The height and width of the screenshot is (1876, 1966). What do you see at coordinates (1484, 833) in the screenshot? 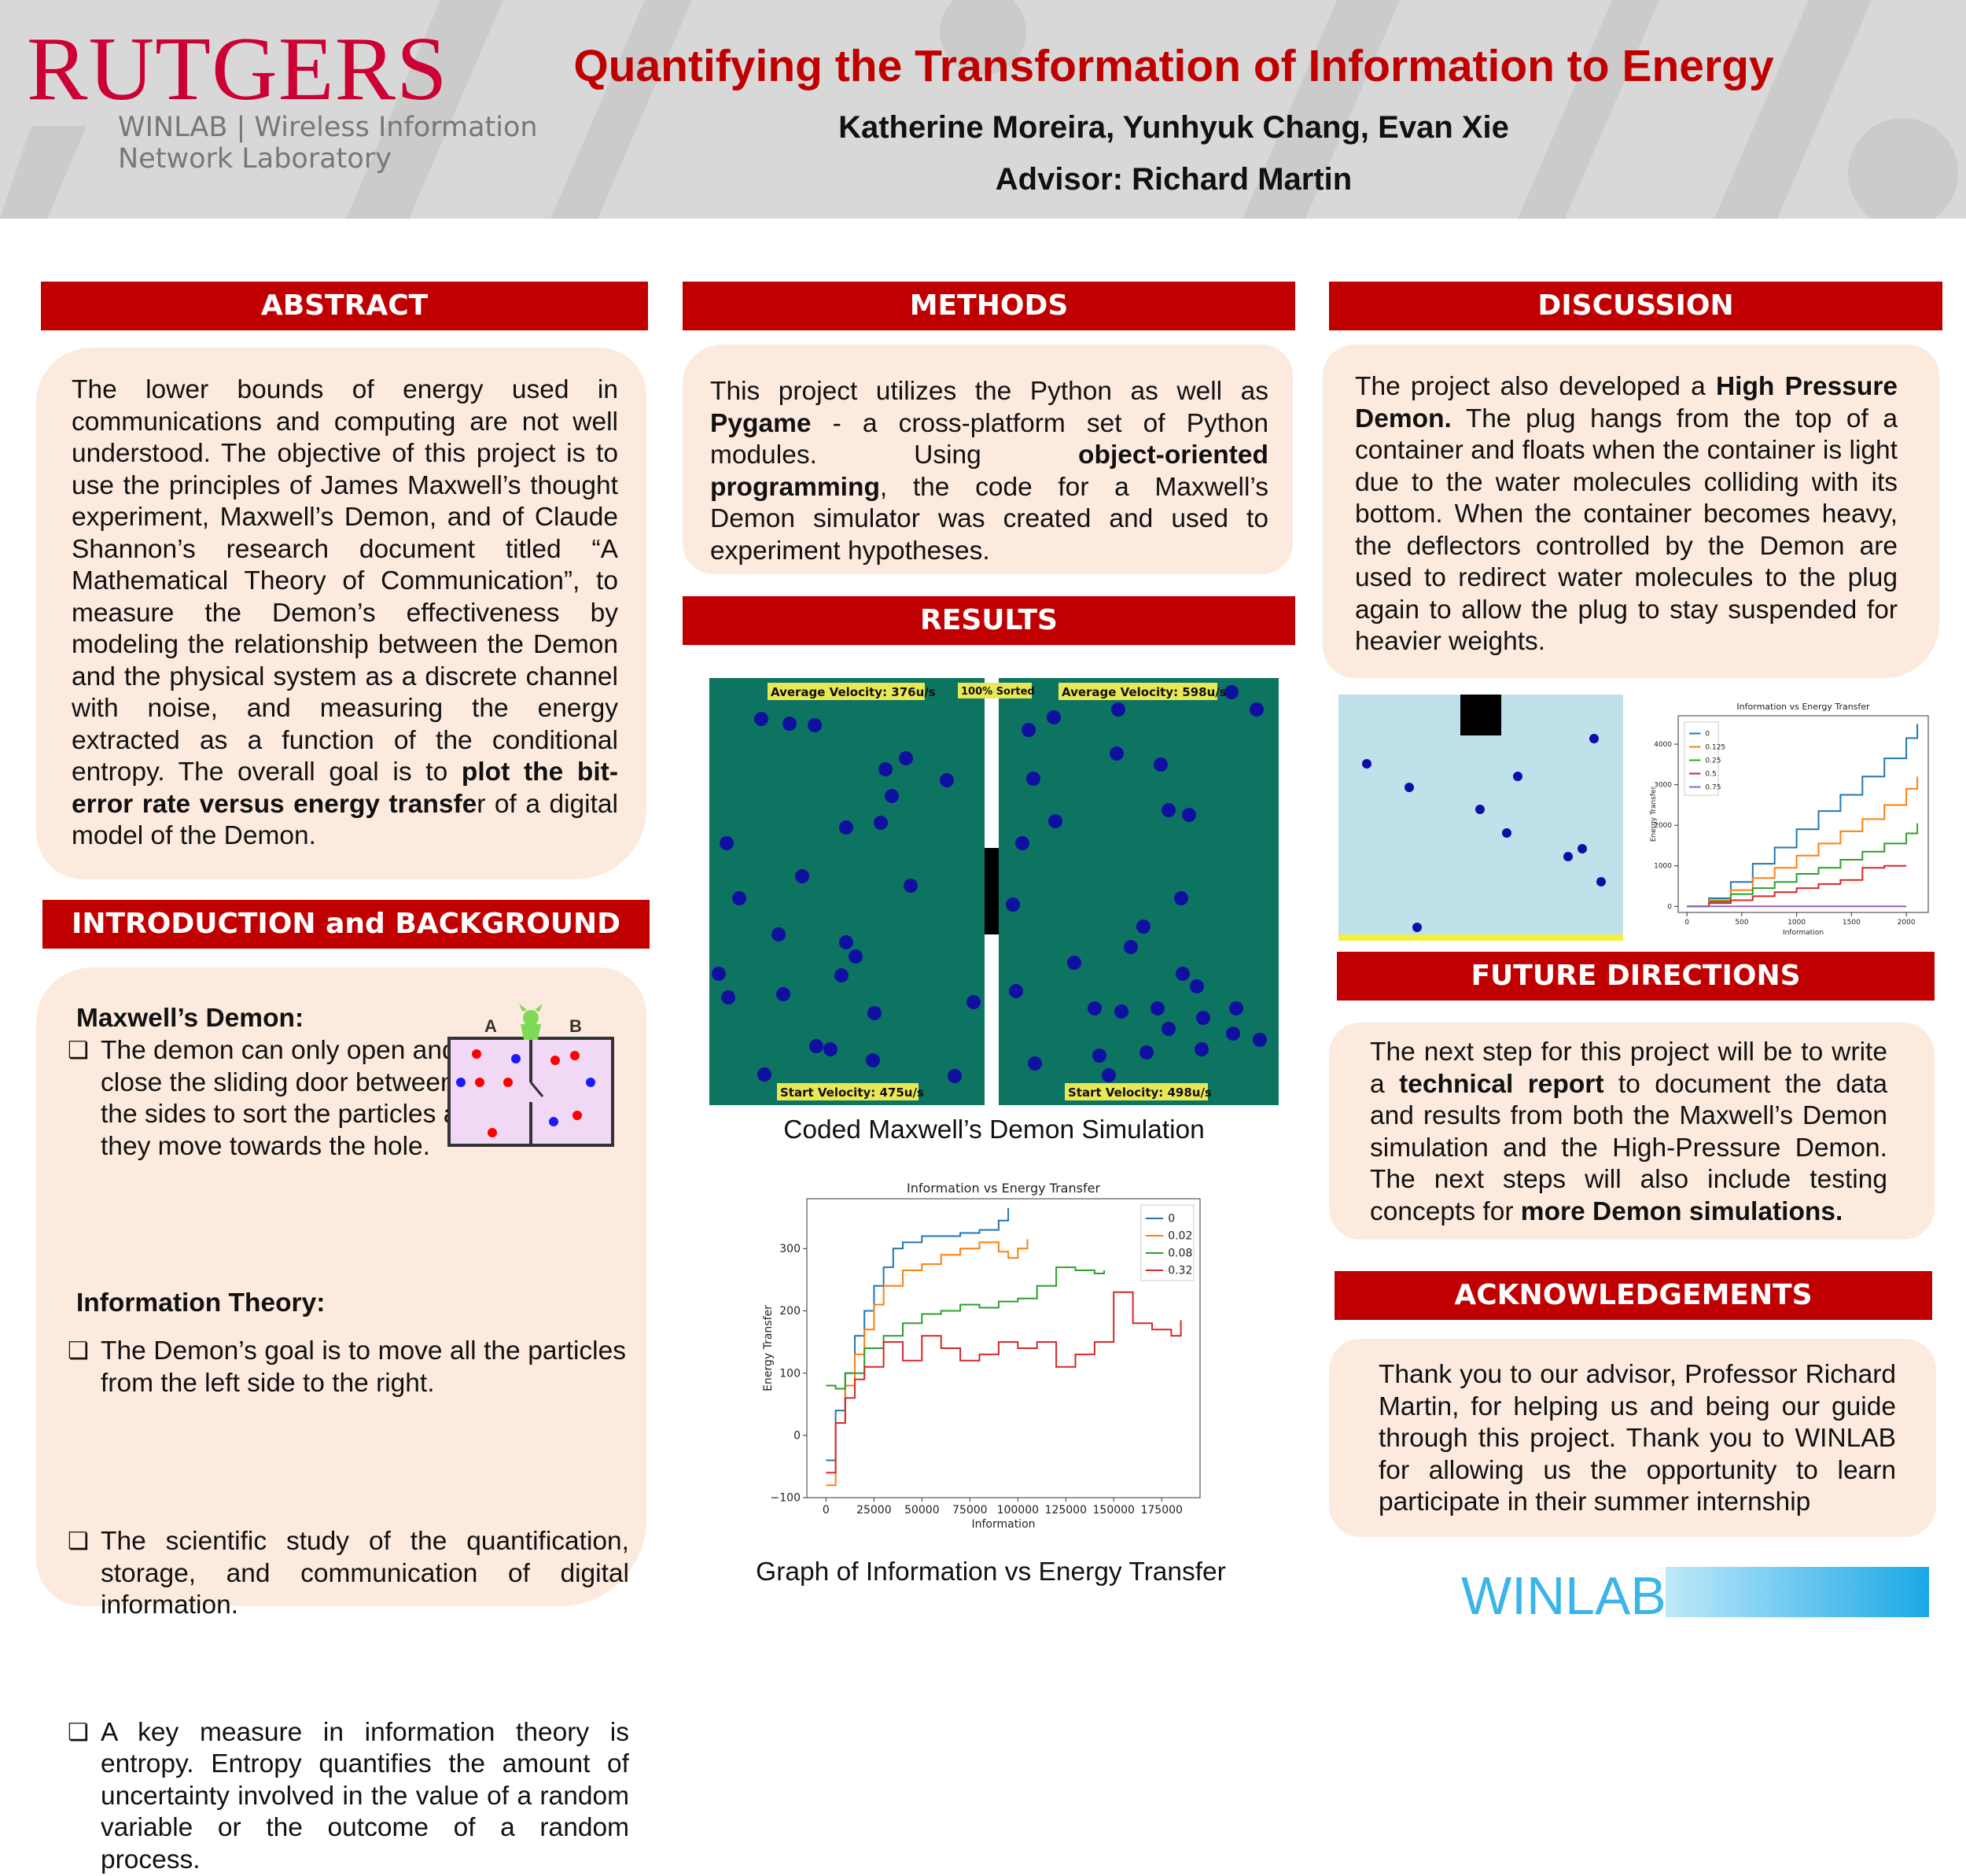
I see `hp-particles` at bounding box center [1484, 833].